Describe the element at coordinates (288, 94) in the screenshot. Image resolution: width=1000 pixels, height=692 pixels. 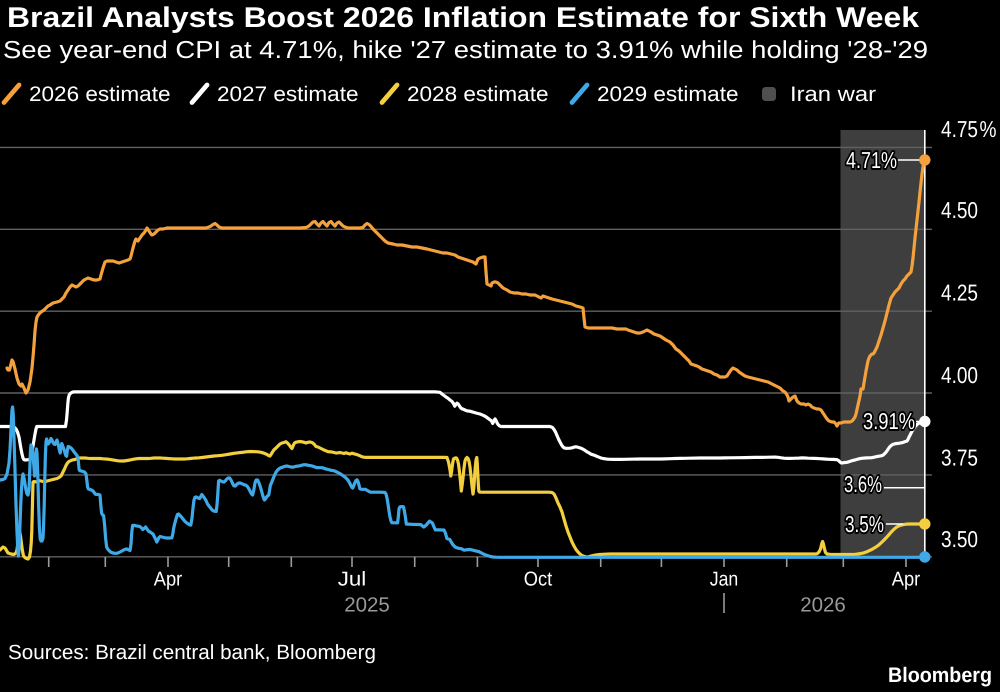
I see `svg-text: 2027 estimate` at that location.